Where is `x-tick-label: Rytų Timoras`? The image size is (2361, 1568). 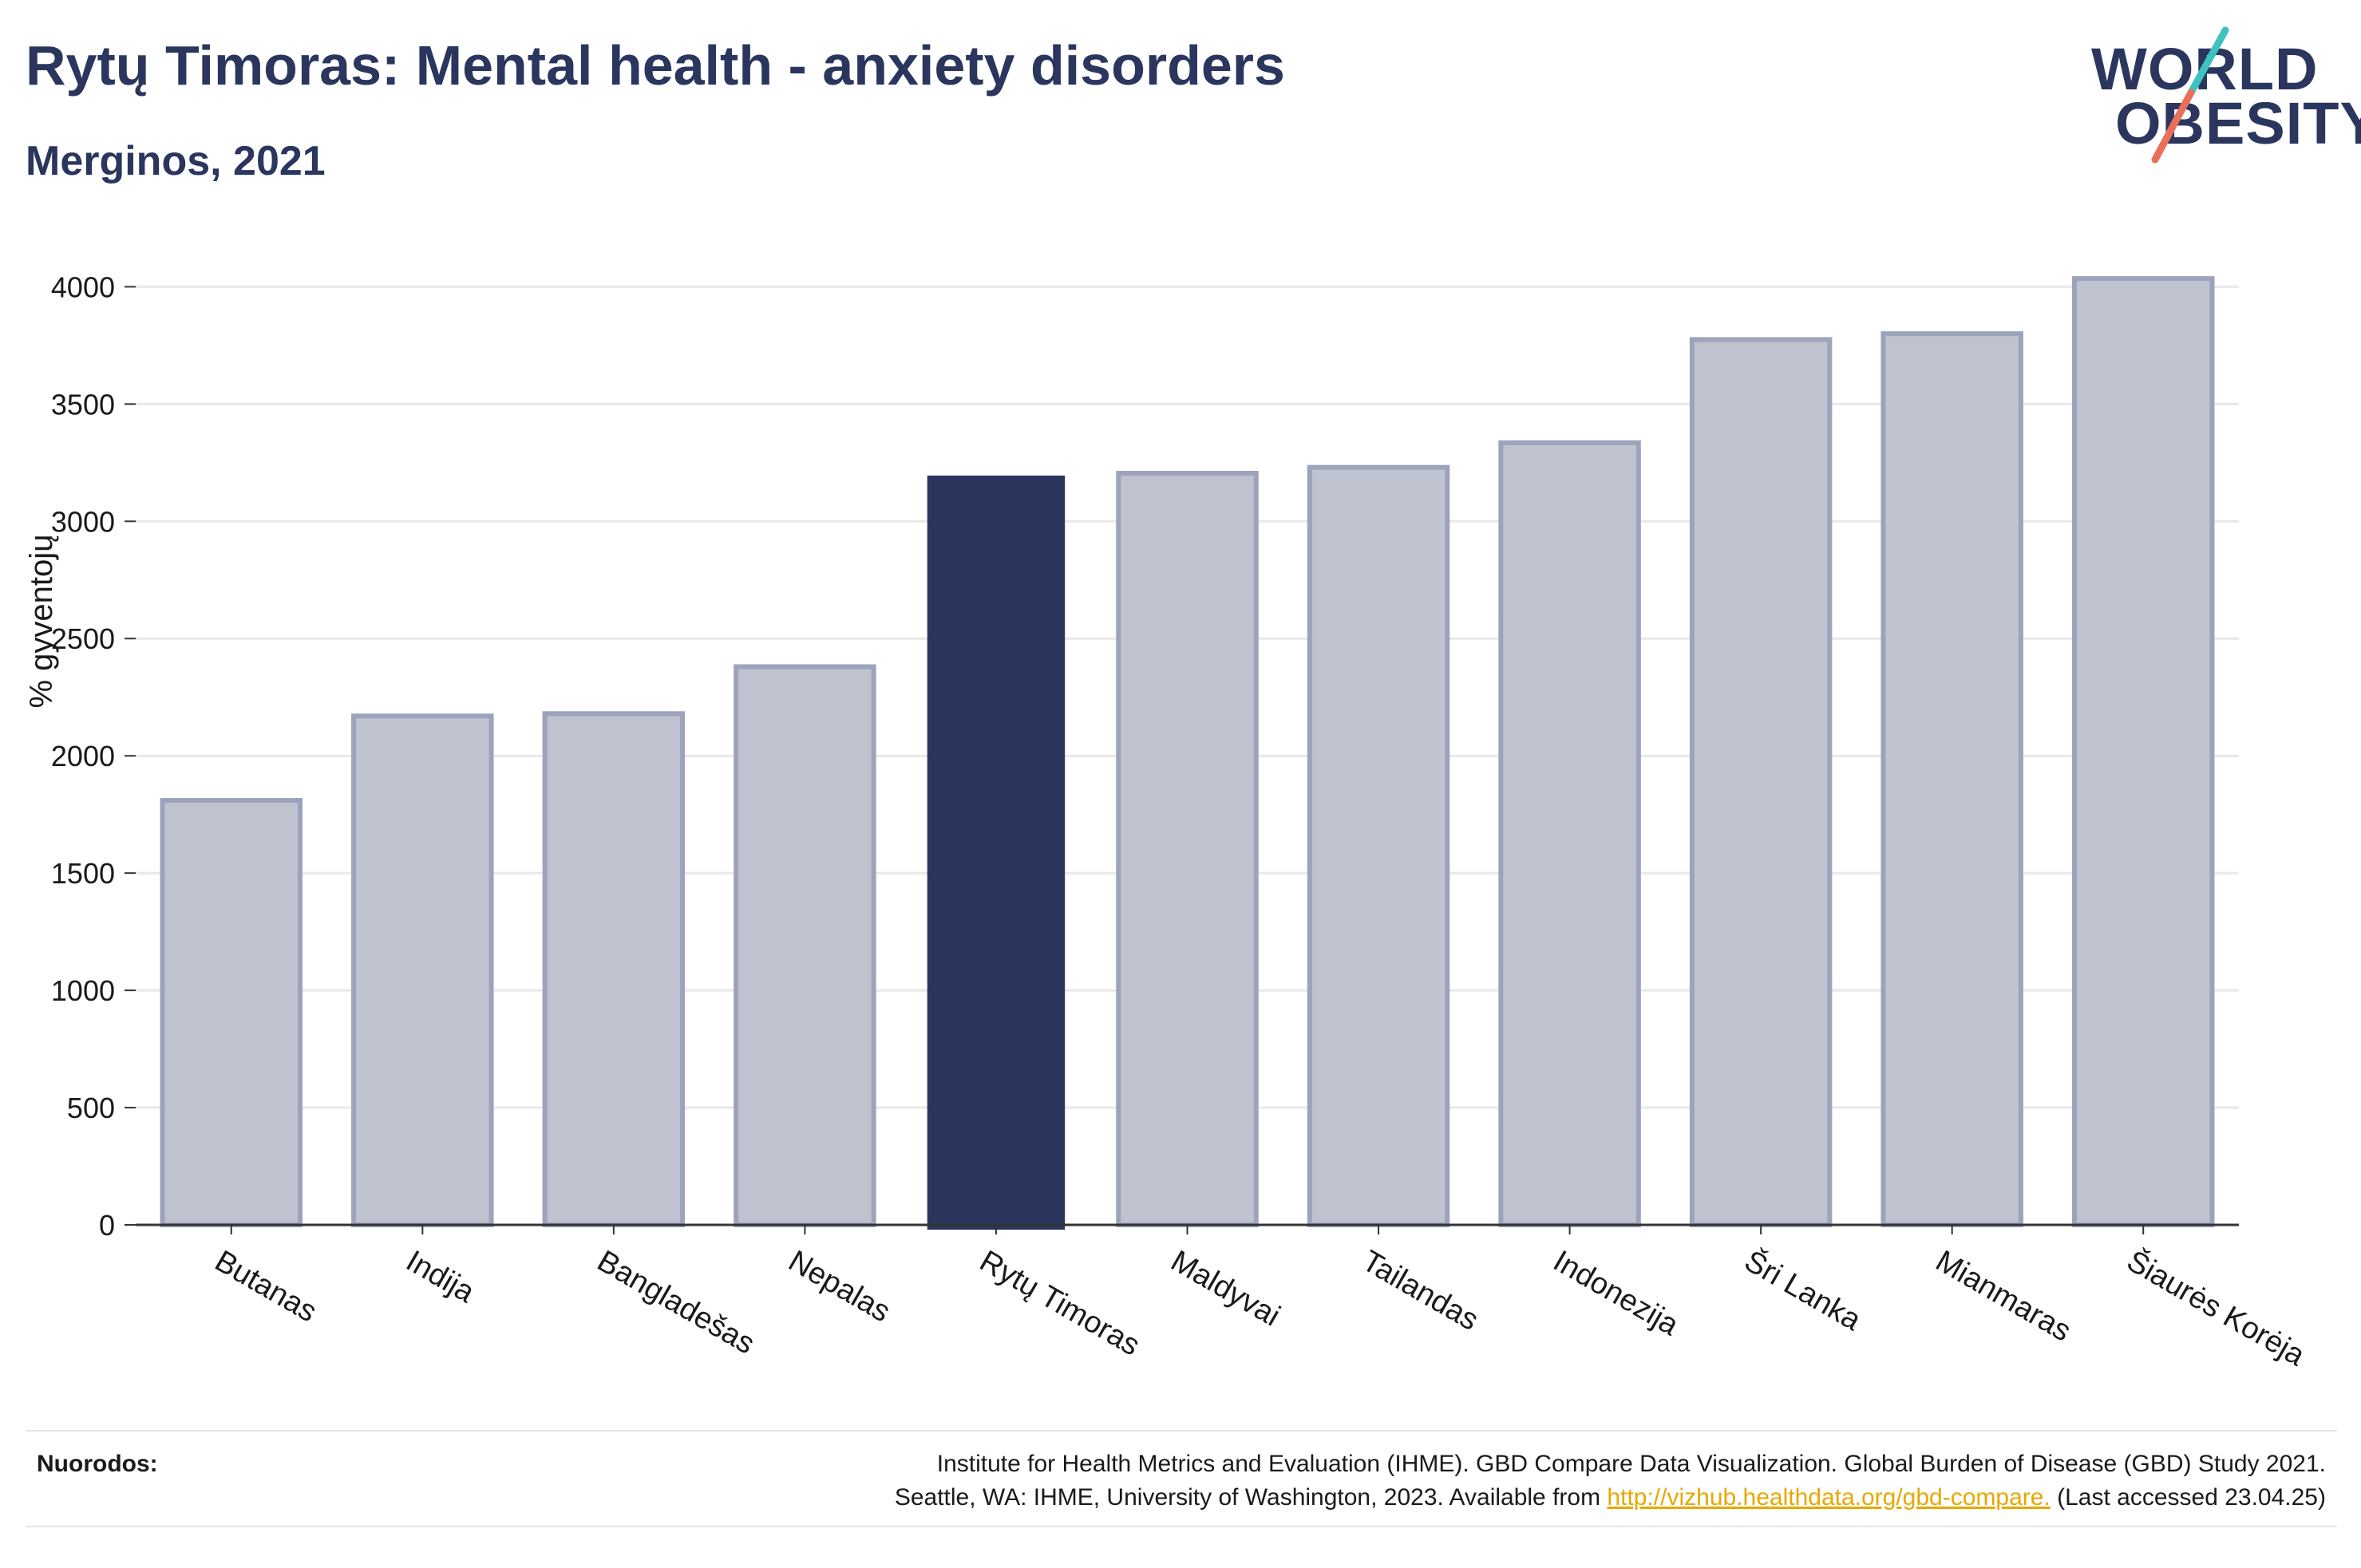
x-tick-label: Rytų Timoras is located at coordinates (1059, 1303).